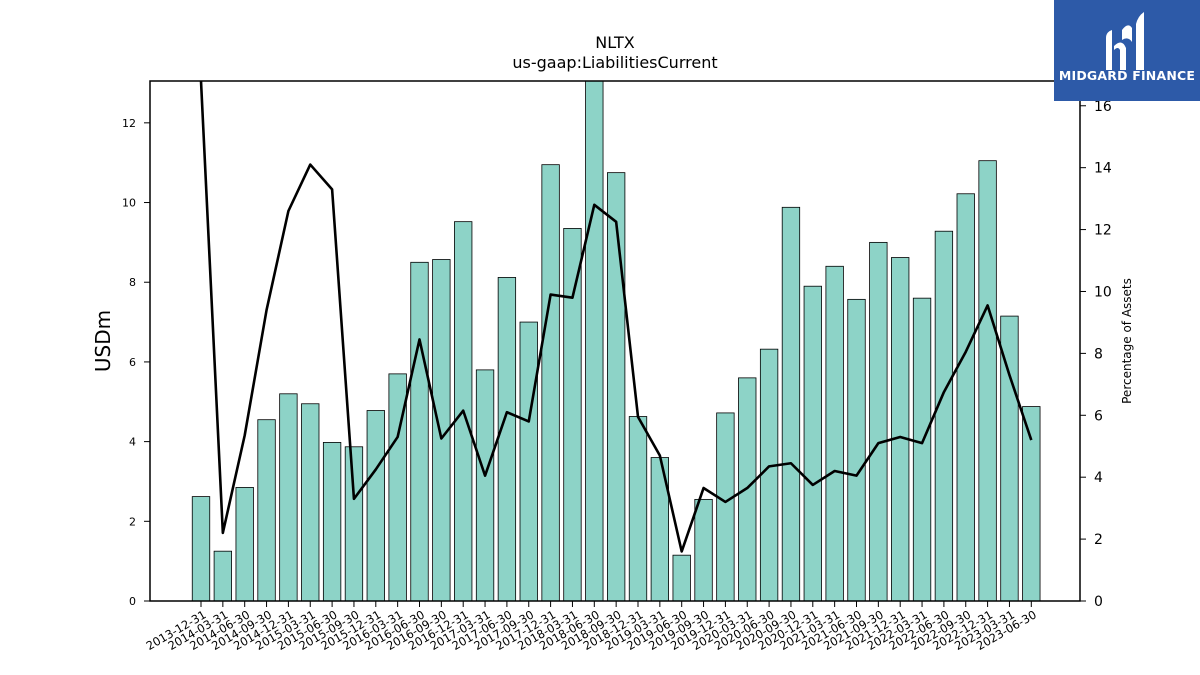 The image size is (1200, 675). Describe the element at coordinates (132, 282) in the screenshot. I see `y-tick-label: 8` at that location.